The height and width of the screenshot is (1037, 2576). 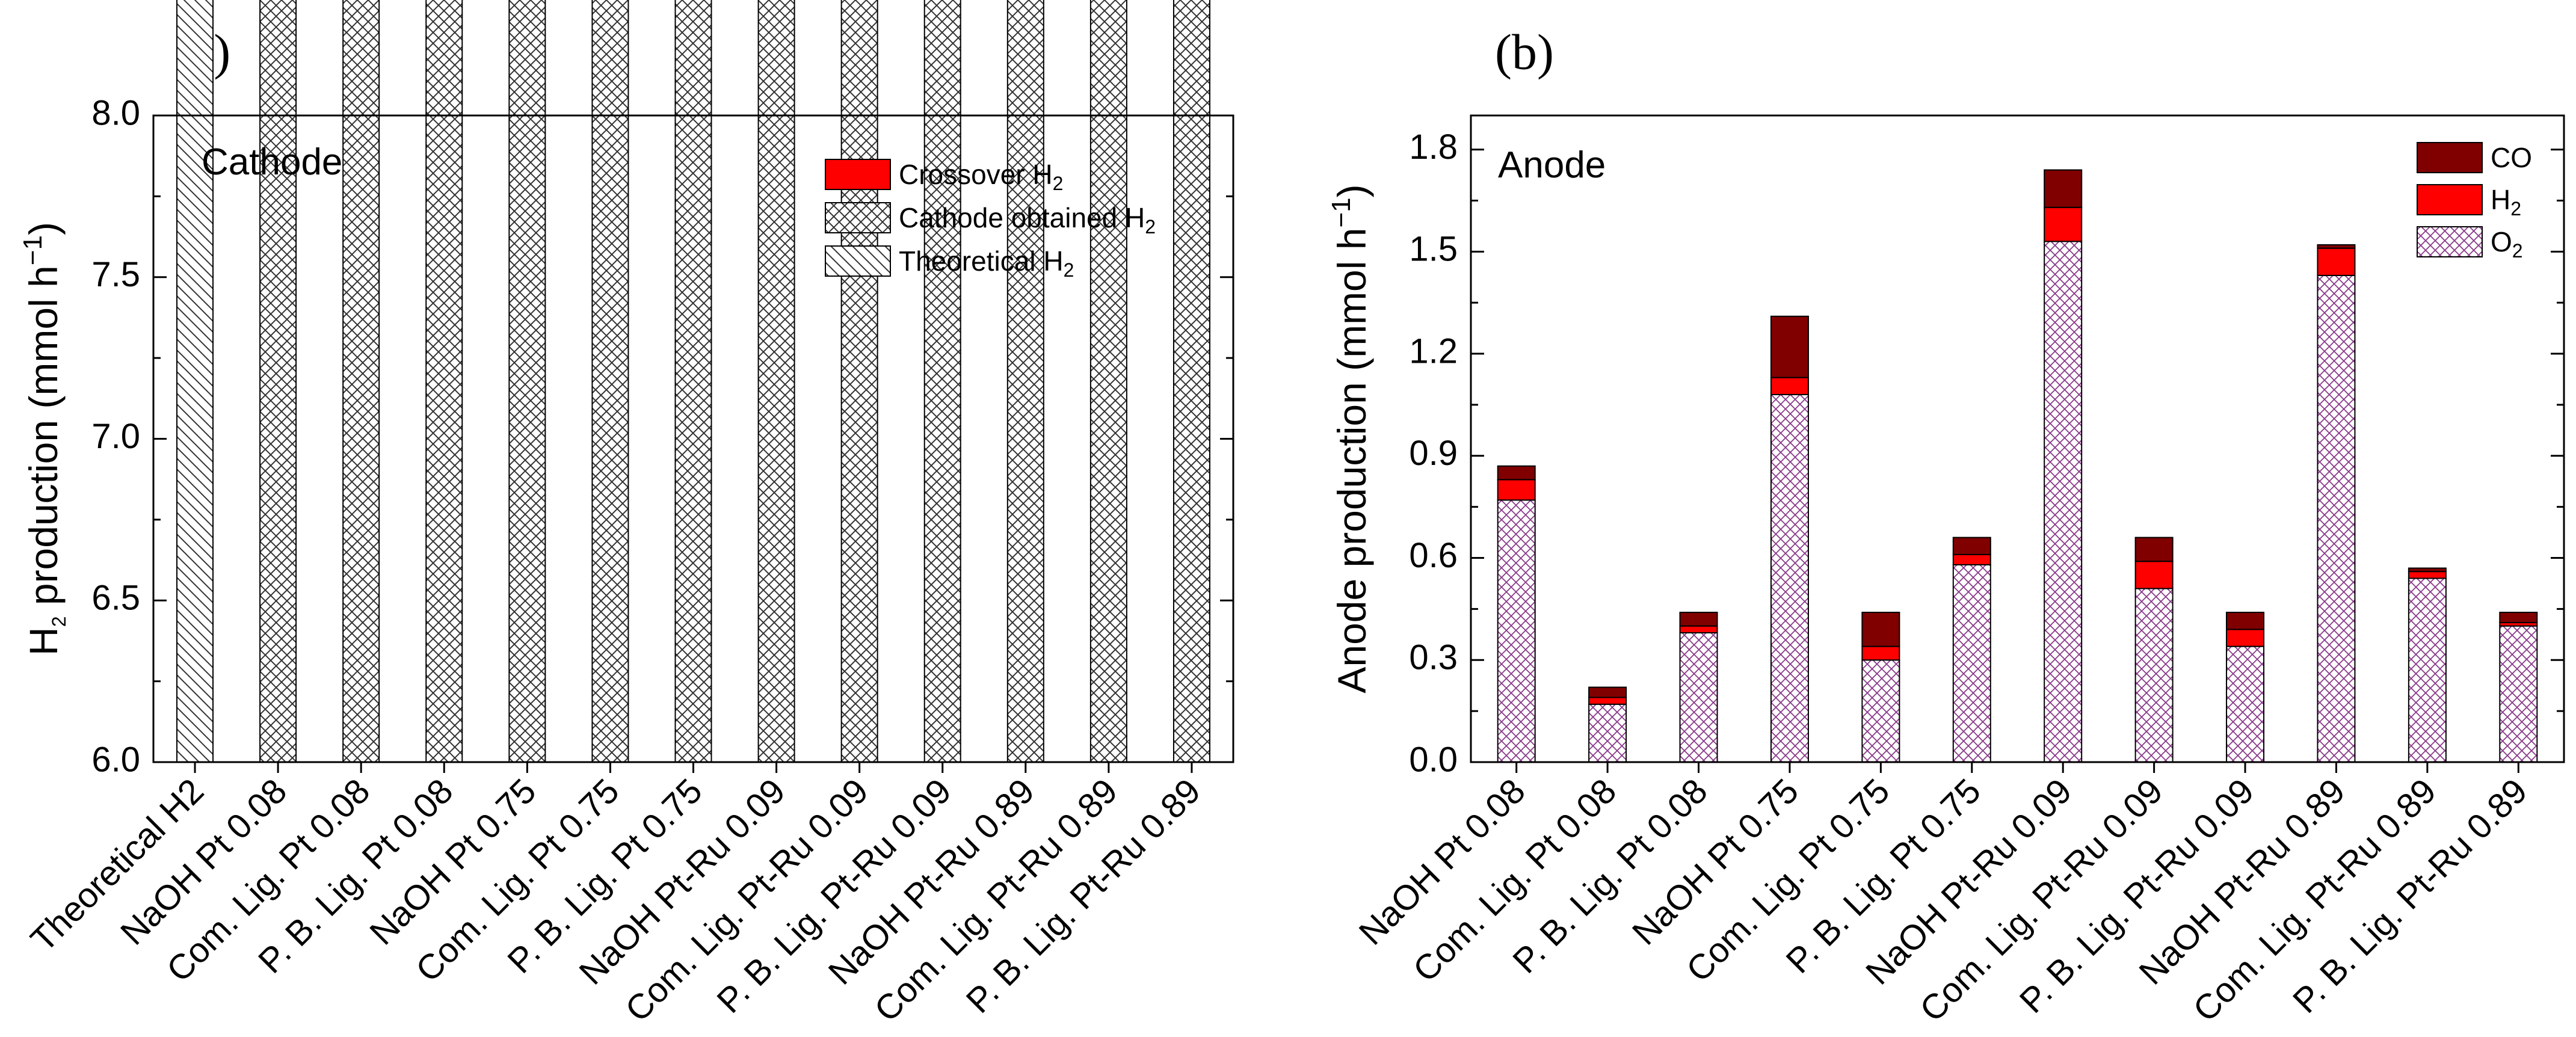 What do you see at coordinates (986, 263) in the screenshot?
I see `legend-label: Theoretical H2` at bounding box center [986, 263].